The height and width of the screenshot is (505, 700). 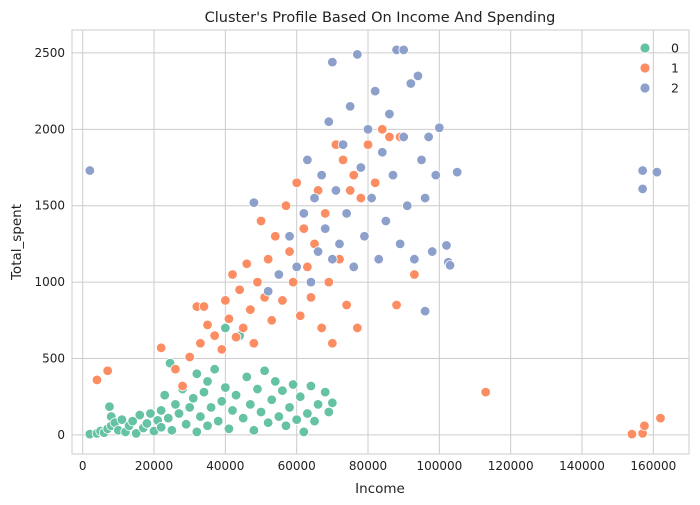 I want to click on x-tick-label: 20000, so click(x=154, y=466).